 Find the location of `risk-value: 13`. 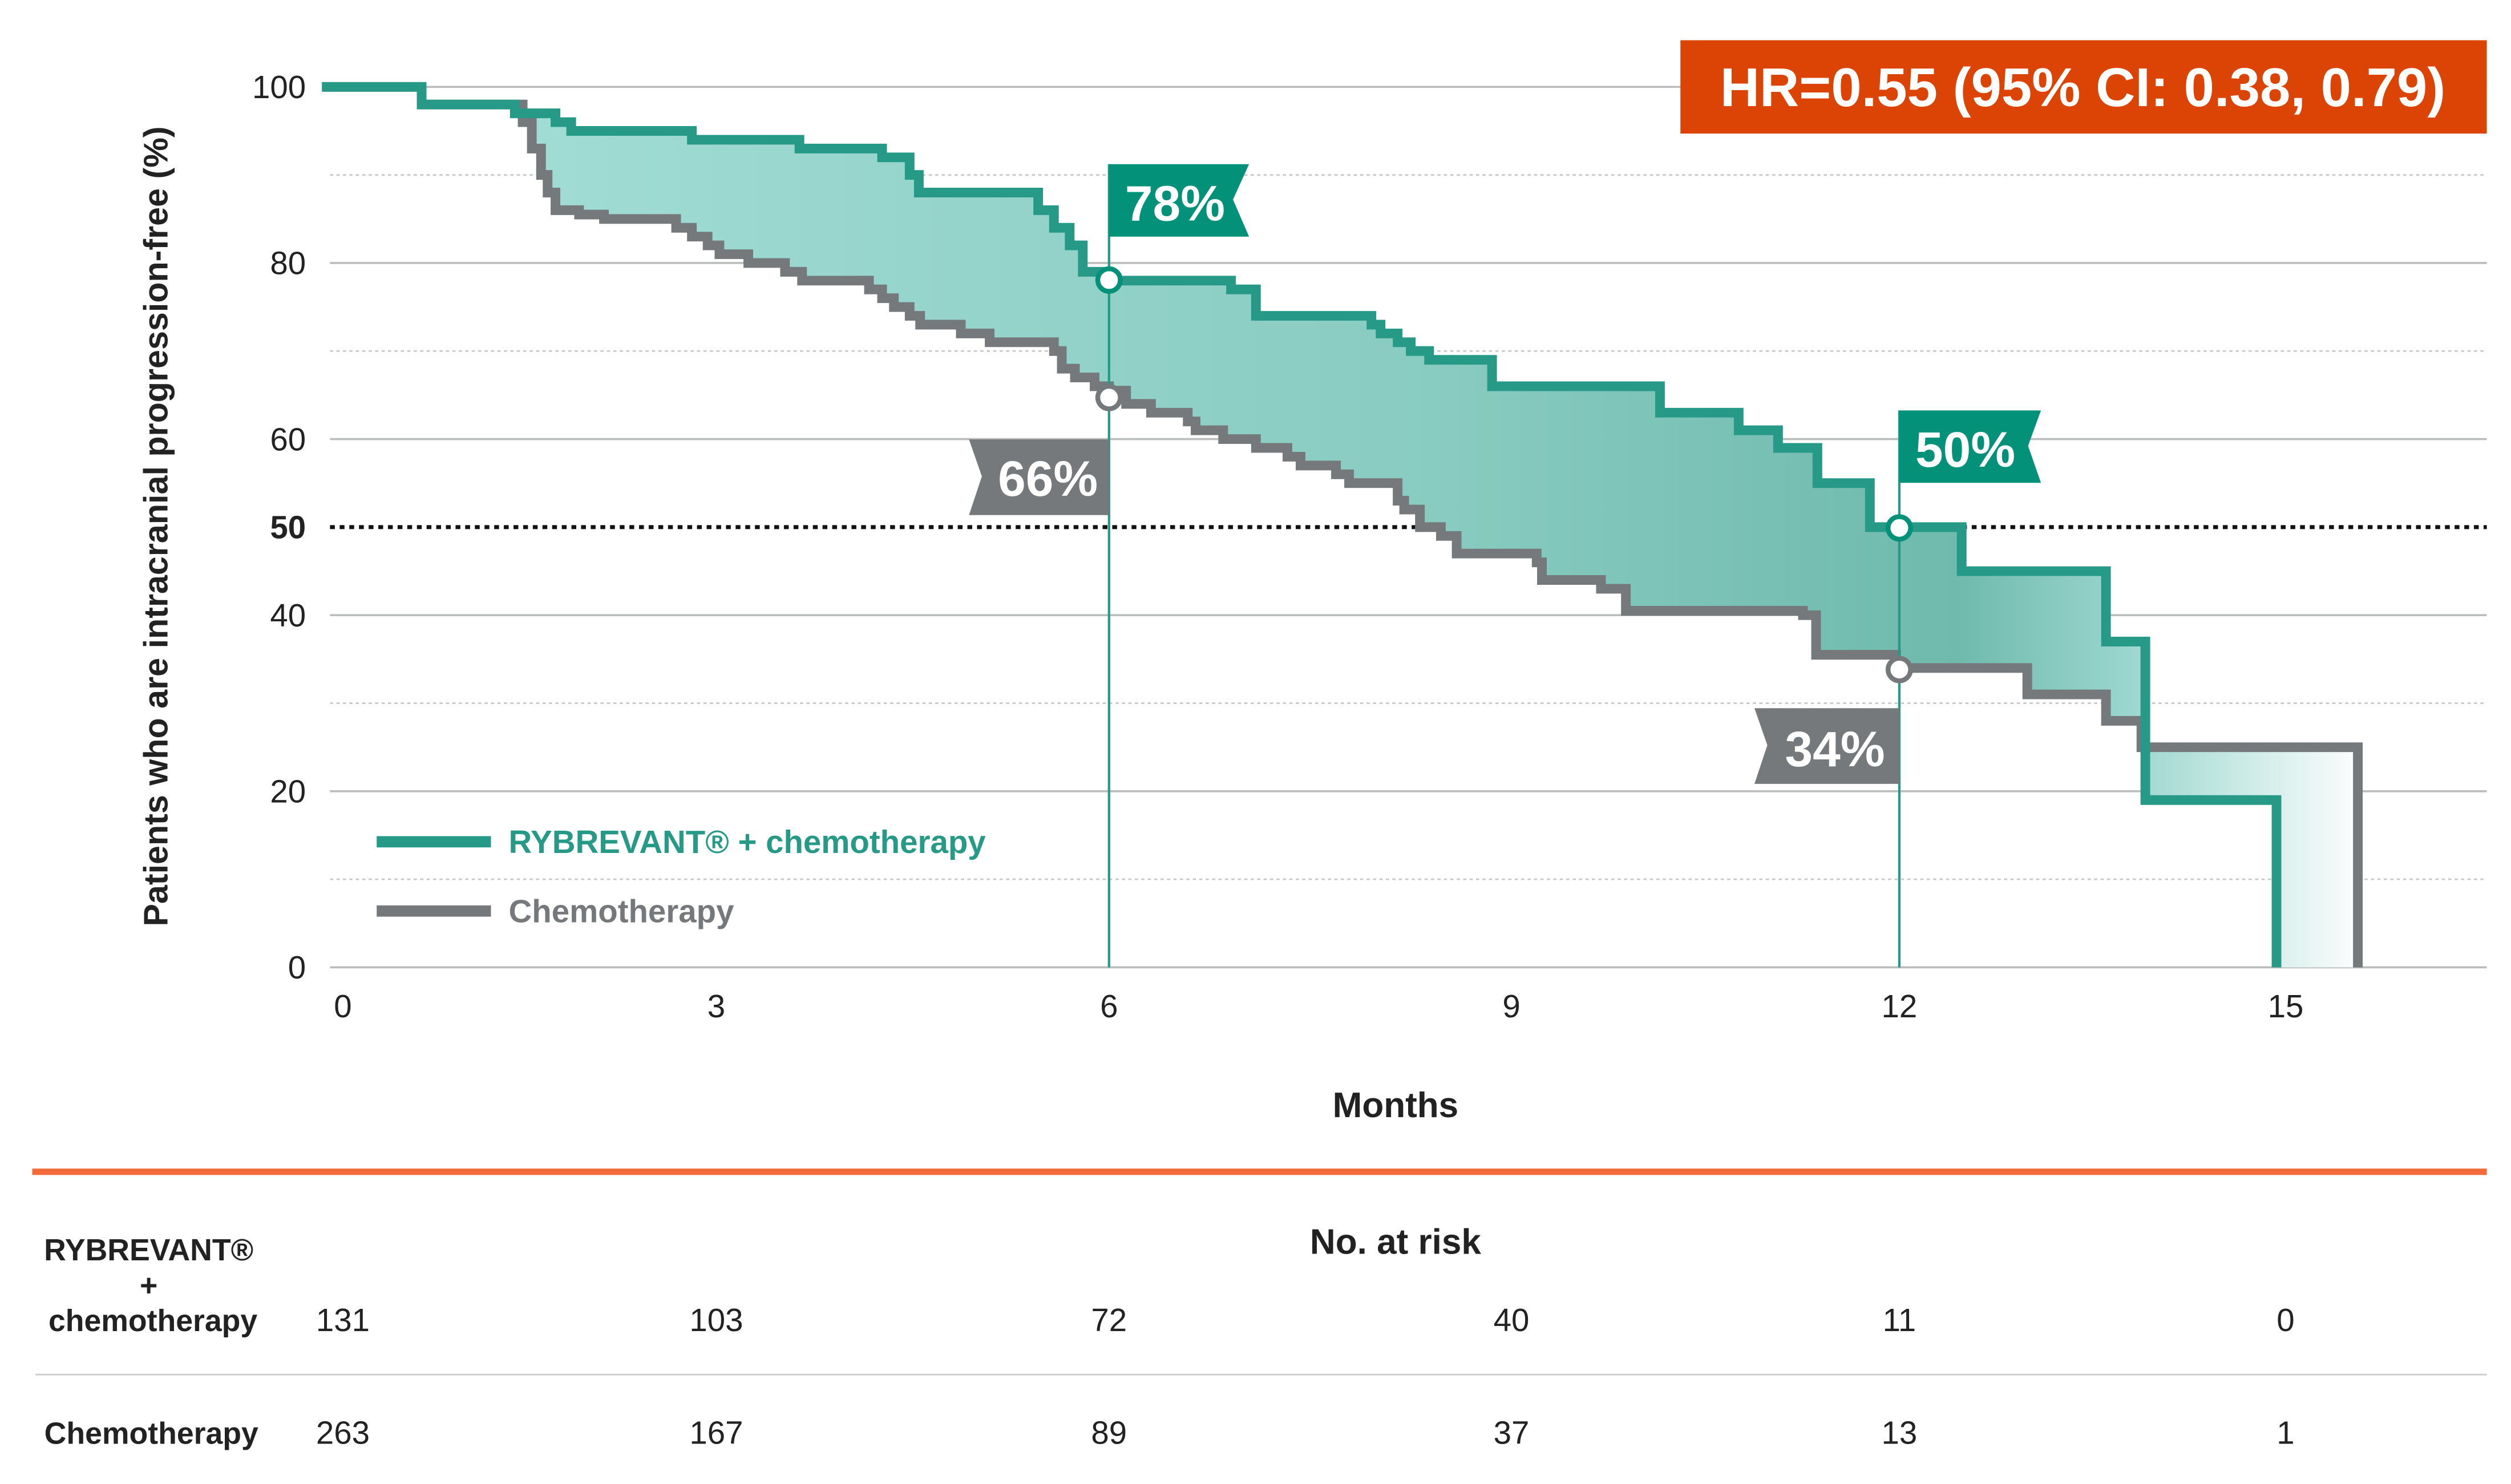

risk-value: 13 is located at coordinates (1900, 1432).